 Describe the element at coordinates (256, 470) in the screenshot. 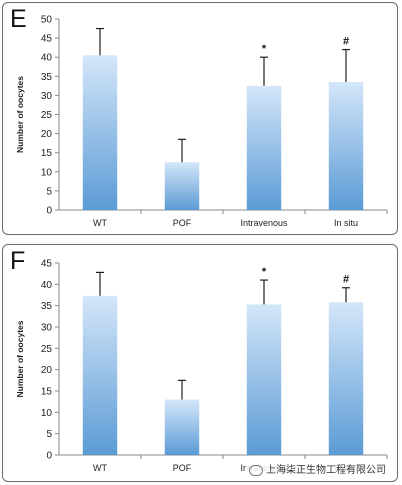

I see `wechat-icon` at that location.